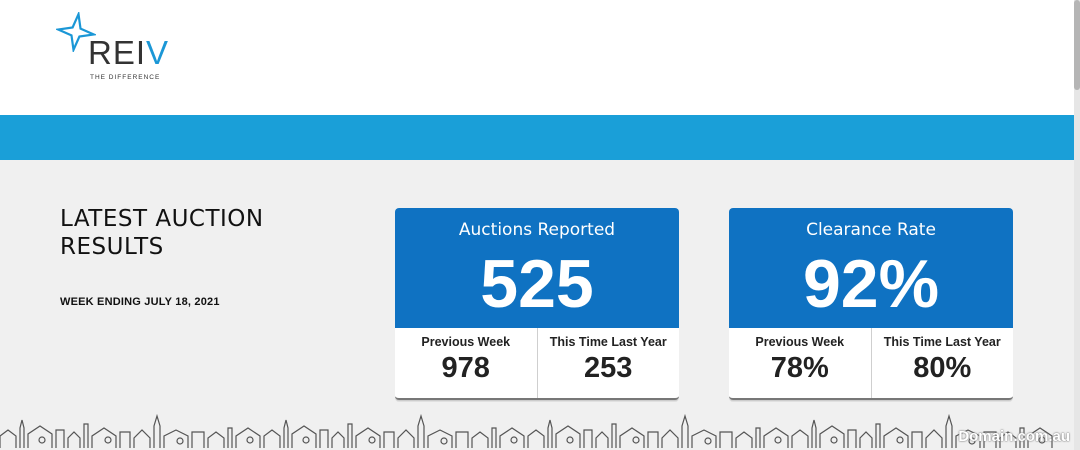 This screenshot has width=1080, height=450. Describe the element at coordinates (162, 233) in the screenshot. I see `section-title: LATEST AUCTION RESULTS` at that location.